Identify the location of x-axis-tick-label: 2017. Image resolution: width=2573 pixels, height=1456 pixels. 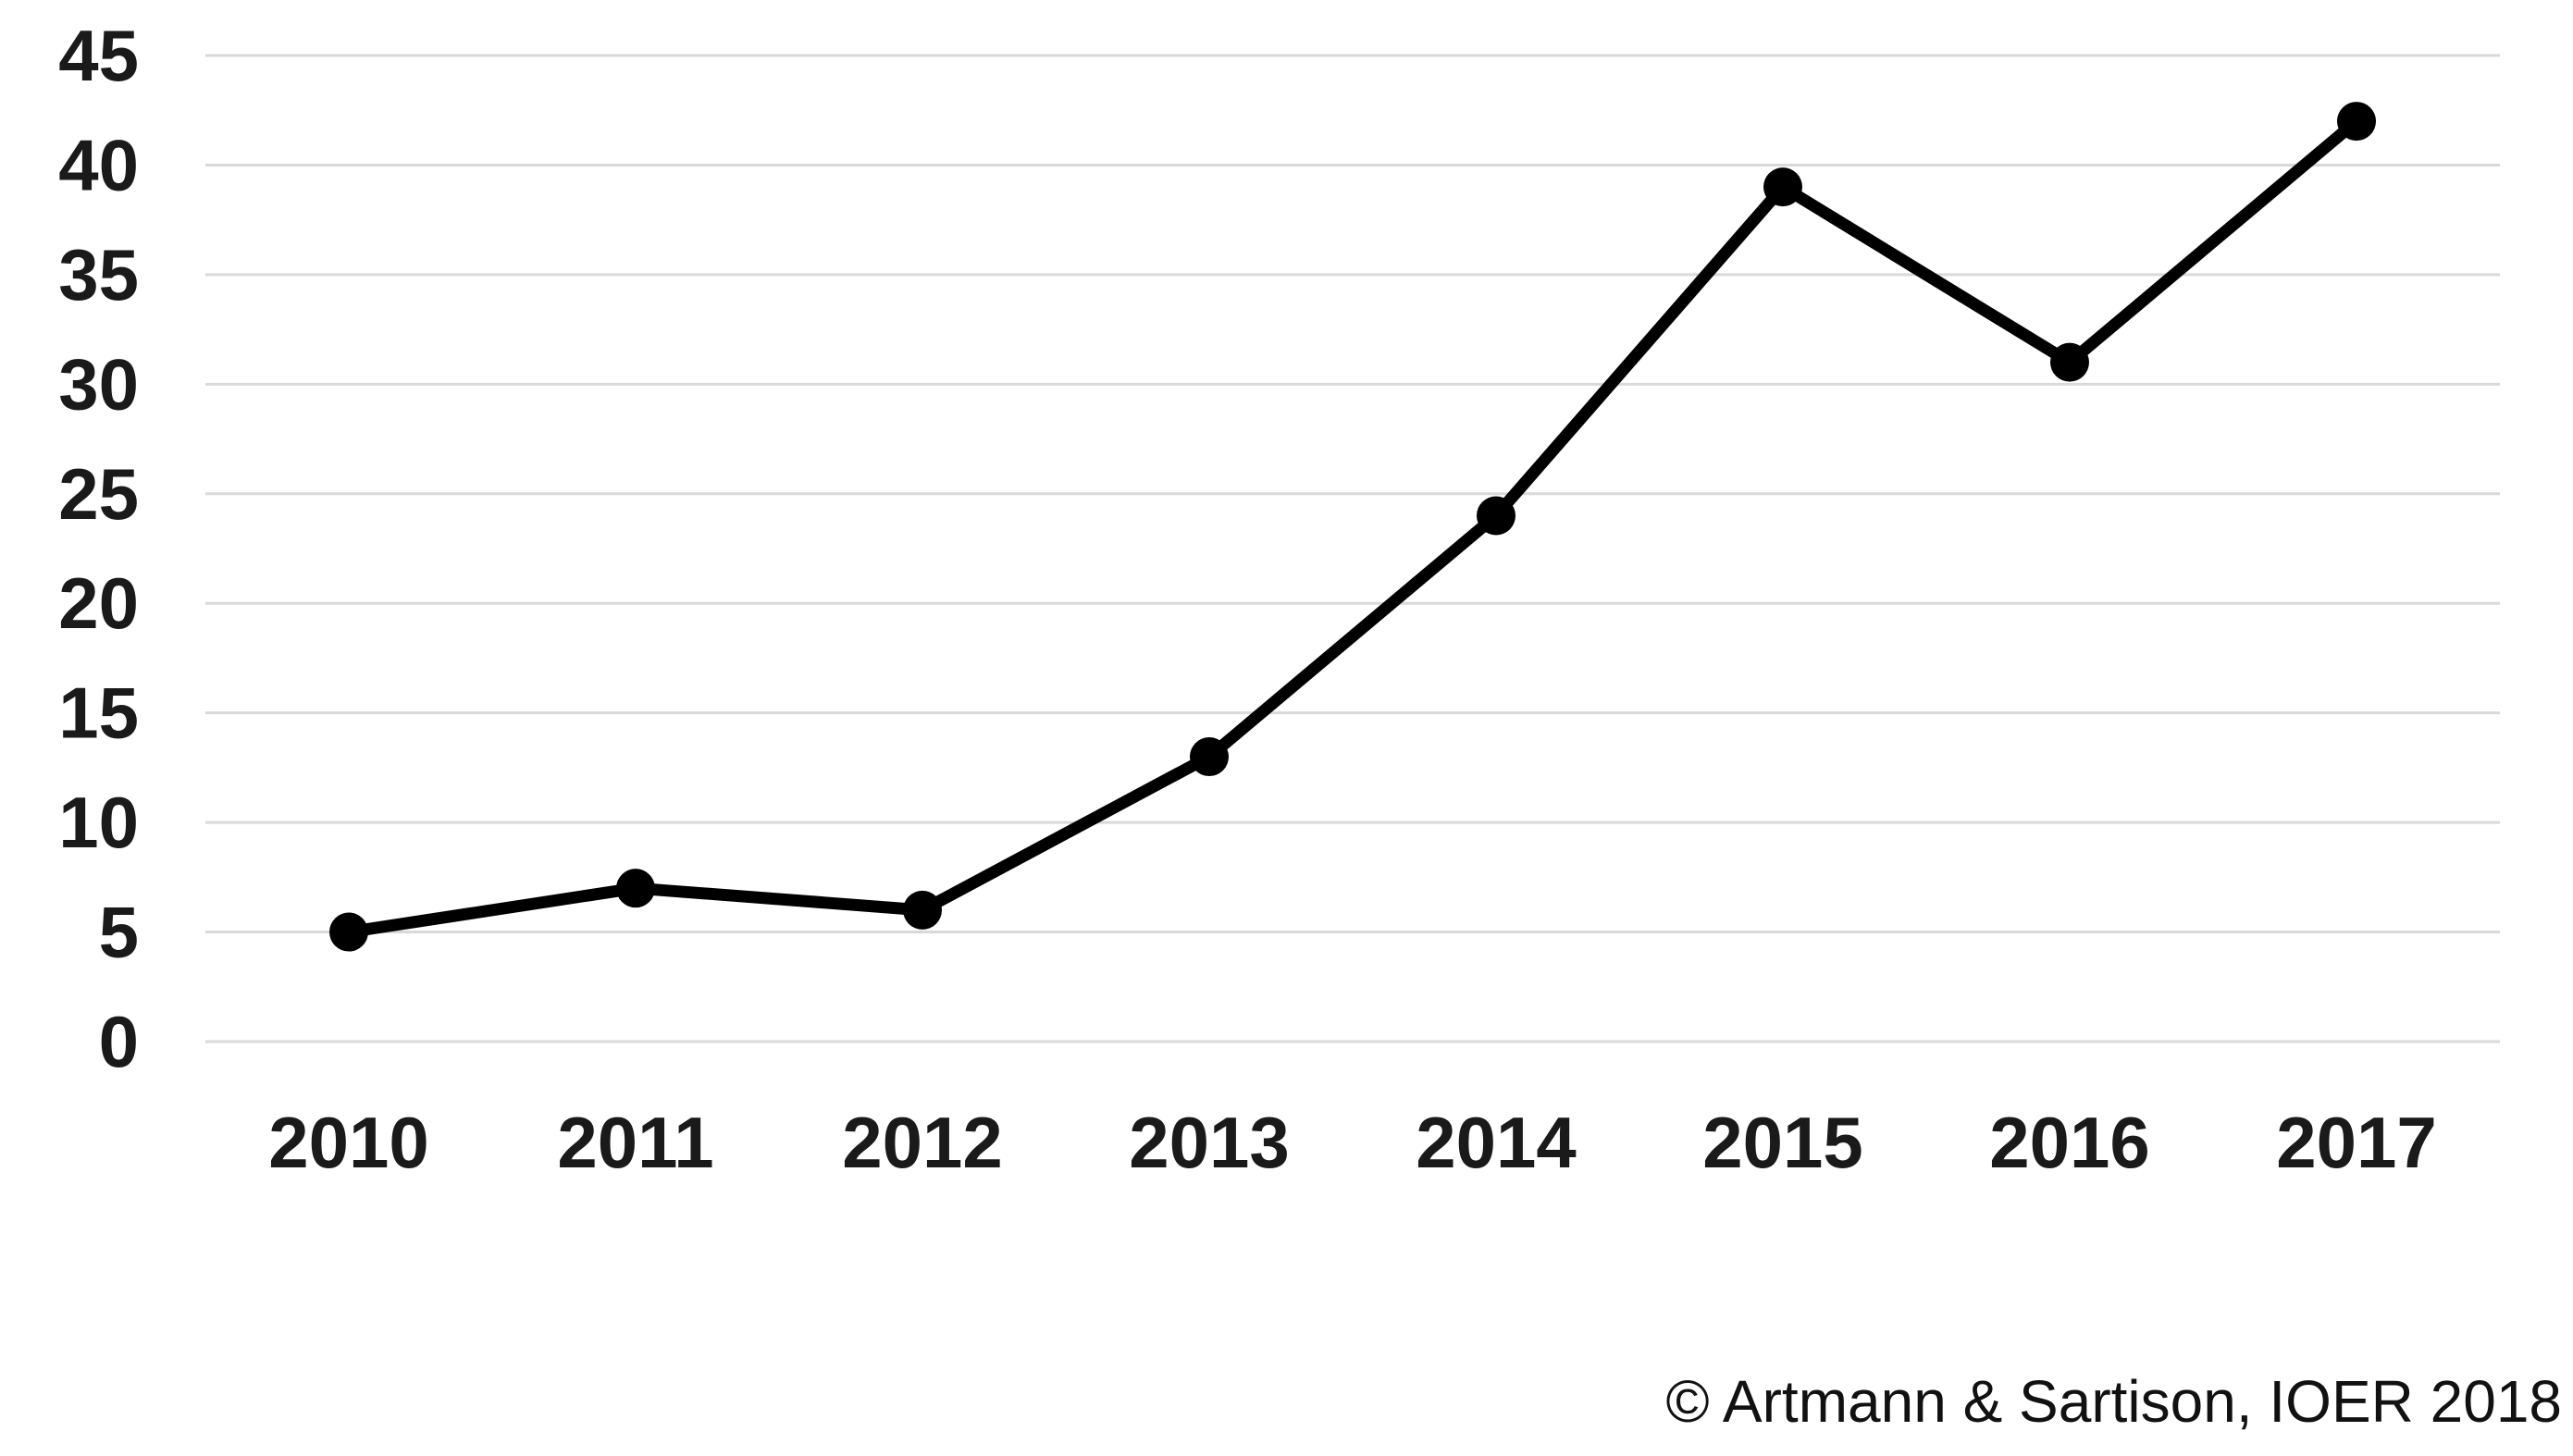
(2356, 1142).